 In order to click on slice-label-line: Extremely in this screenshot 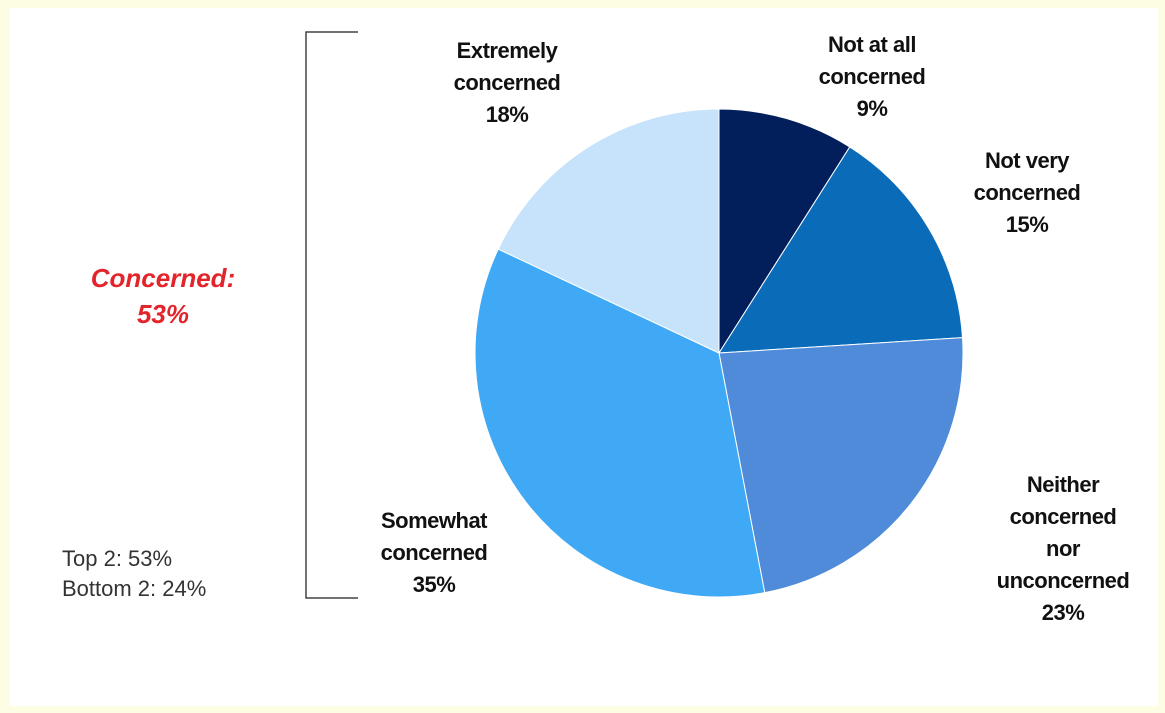, I will do `click(508, 50)`.